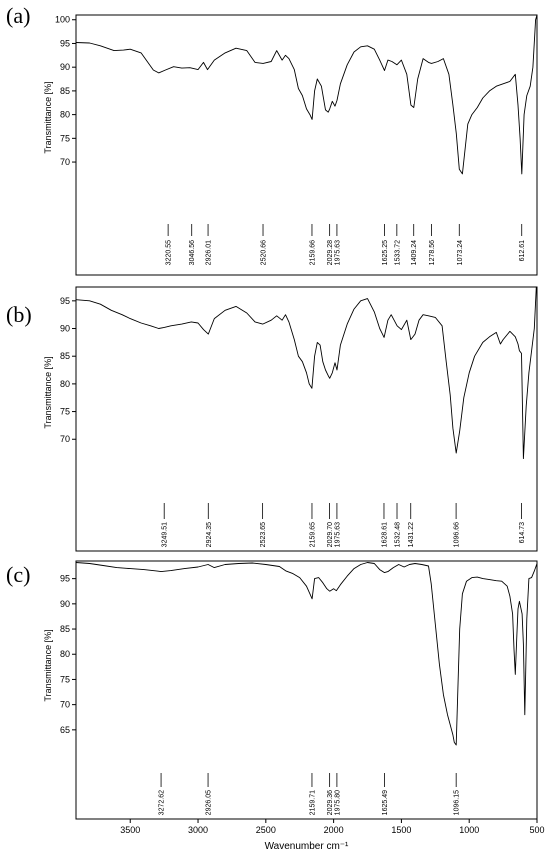  I want to click on x-tick-label: 500, so click(536, 830).